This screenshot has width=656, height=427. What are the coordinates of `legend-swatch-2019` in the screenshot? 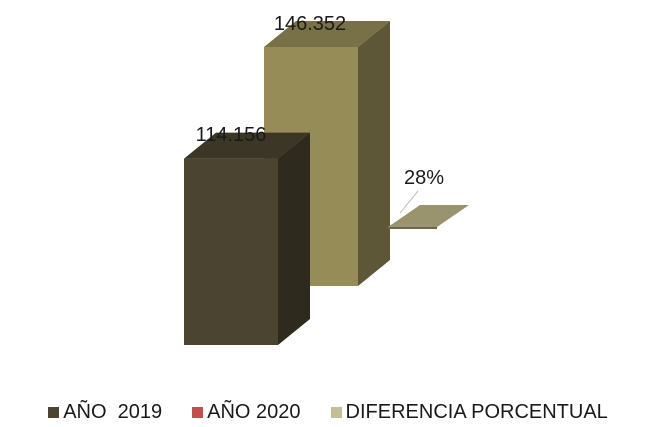 It's located at (54, 412).